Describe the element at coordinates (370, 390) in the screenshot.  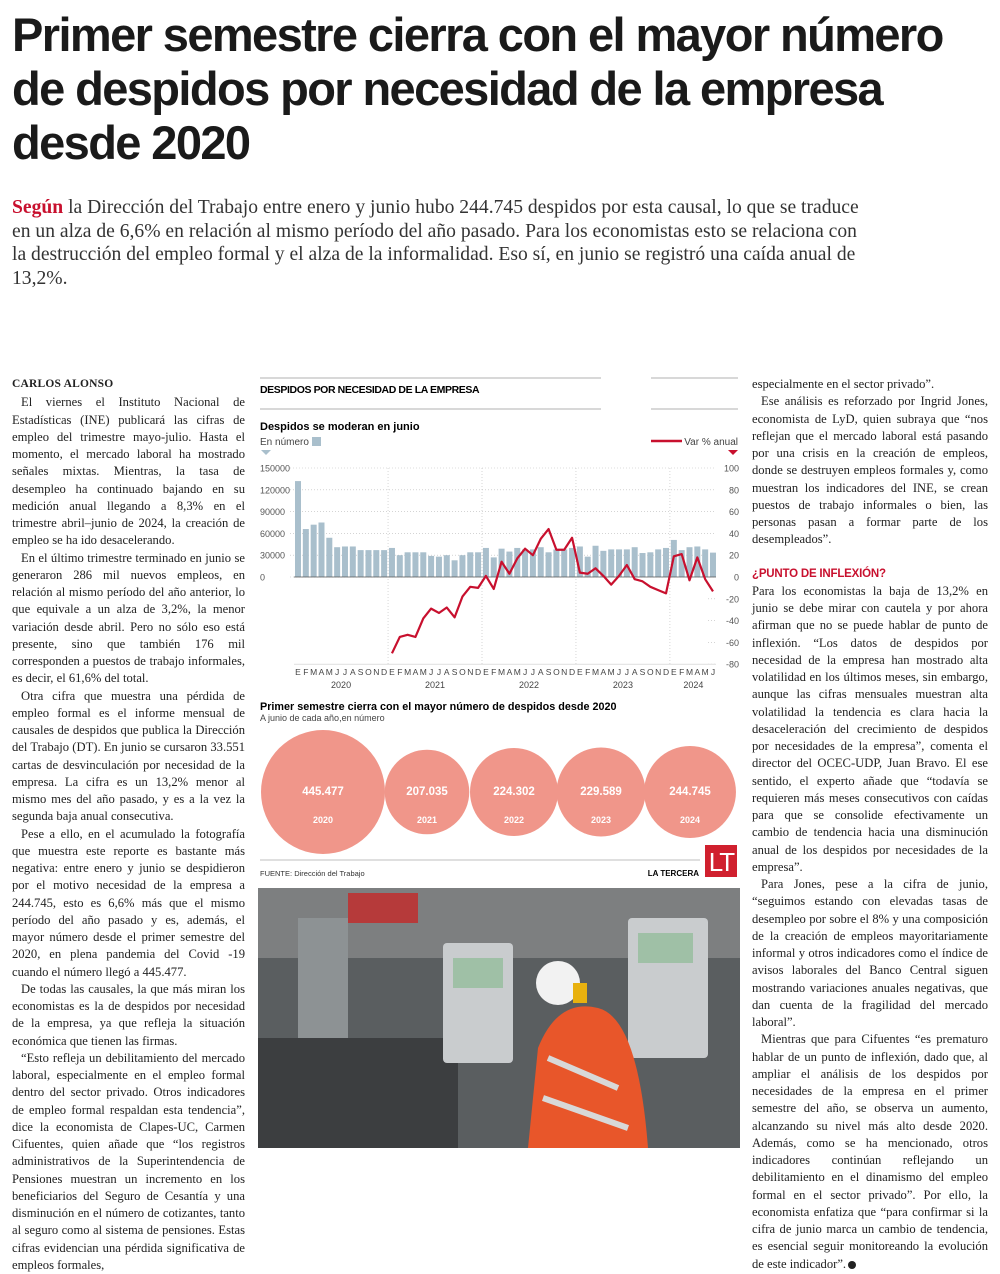
I see `graphic-section-title: DESPIDOS POR NECESIDAD DE LA EMPRESA` at that location.